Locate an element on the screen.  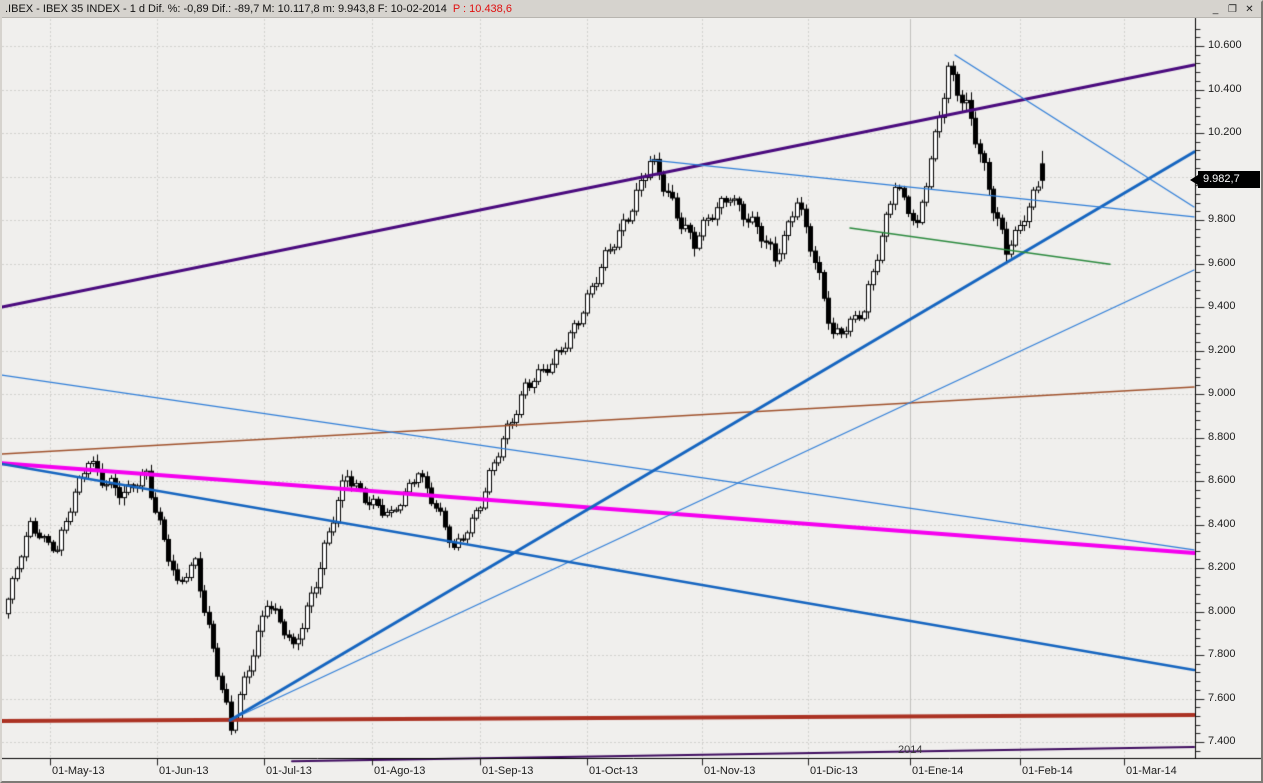
maximize-button: ❐ is located at coordinates (1232, 9).